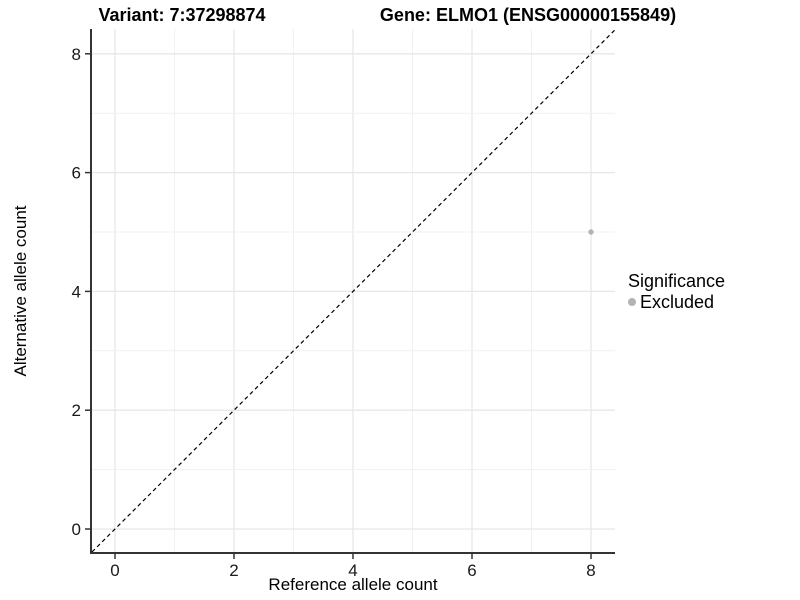 This screenshot has width=800, height=600. Describe the element at coordinates (76, 54) in the screenshot. I see `y-tick-label: 8` at that location.